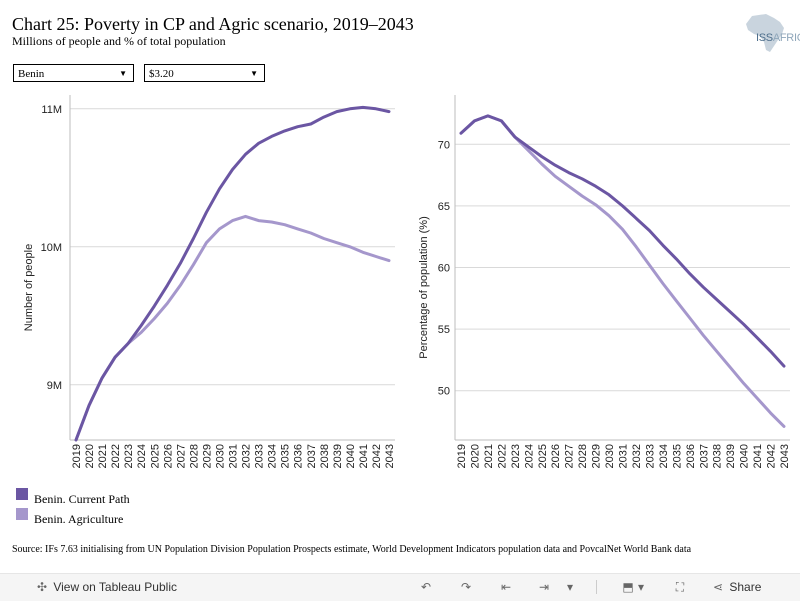  I want to click on dropdown-arrow-icon: ▼, so click(123, 73).